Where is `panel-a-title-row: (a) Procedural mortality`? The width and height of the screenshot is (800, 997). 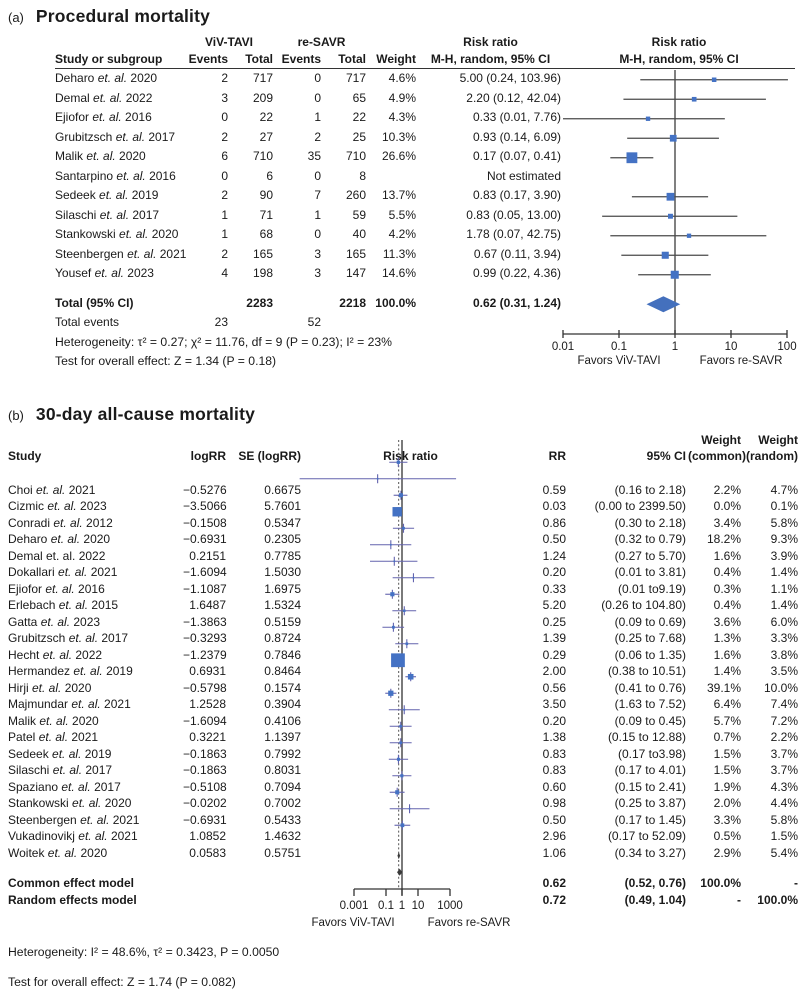 panel-a-title-row: (a) Procedural mortality is located at coordinates (400, 20).